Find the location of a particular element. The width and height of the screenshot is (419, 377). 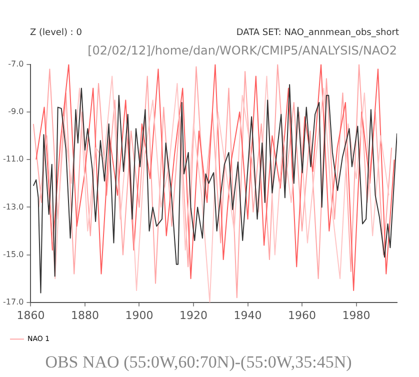

x-tick-label: 1980 is located at coordinates (356, 315).